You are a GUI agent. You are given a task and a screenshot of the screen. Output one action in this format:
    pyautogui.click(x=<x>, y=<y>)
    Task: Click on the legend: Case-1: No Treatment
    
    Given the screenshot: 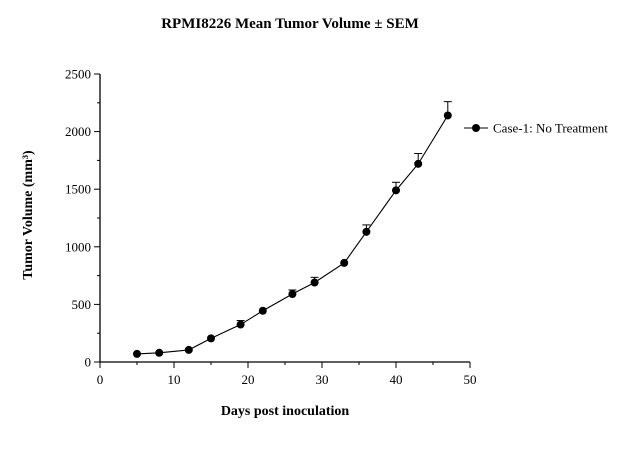 What is the action you would take?
    pyautogui.click(x=536, y=128)
    